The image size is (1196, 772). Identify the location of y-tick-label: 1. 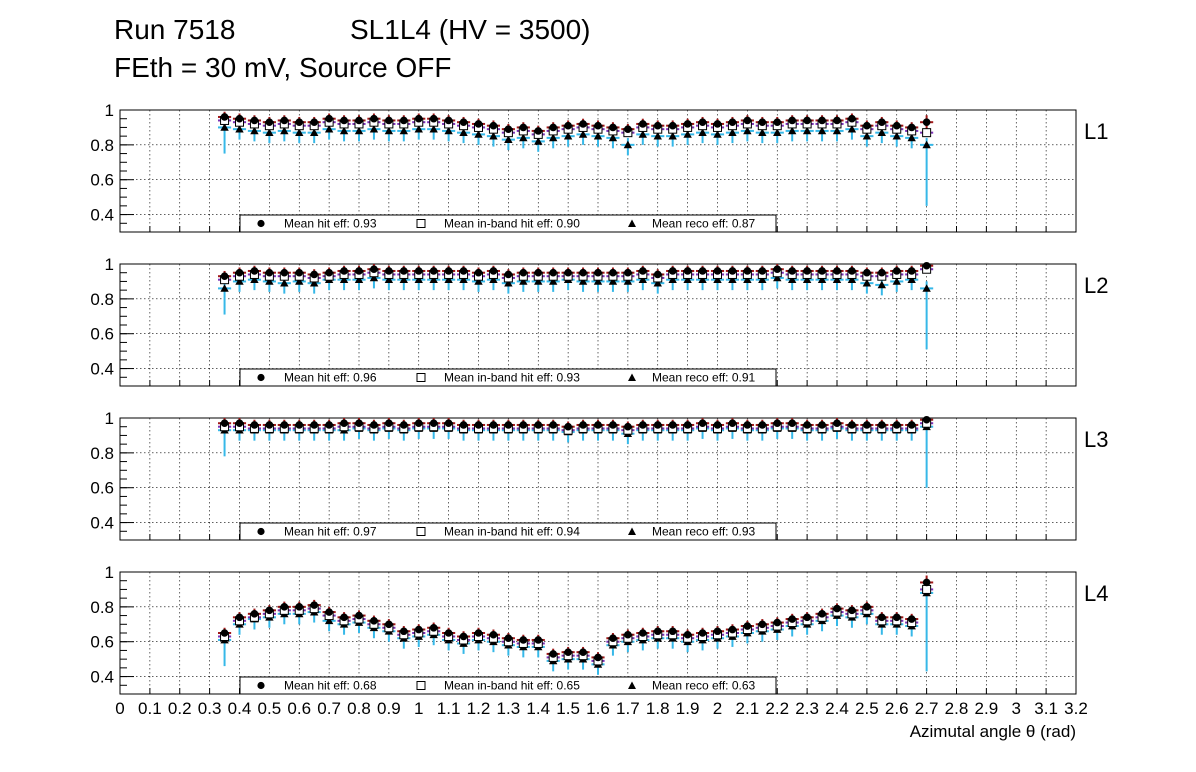
(109, 418).